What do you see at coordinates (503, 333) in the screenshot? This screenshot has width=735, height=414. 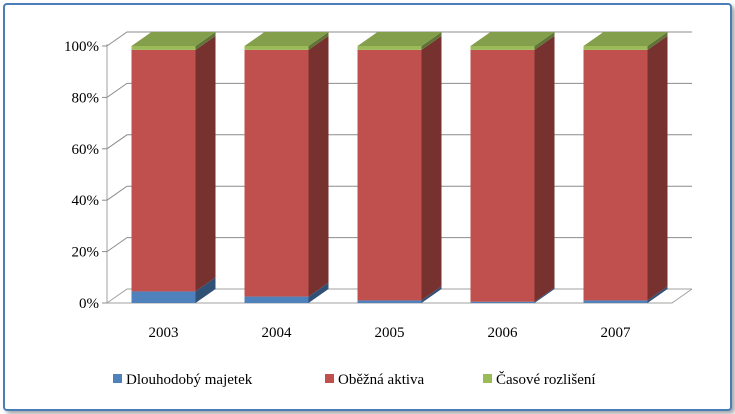 I see `x-tick-label: 2006` at bounding box center [503, 333].